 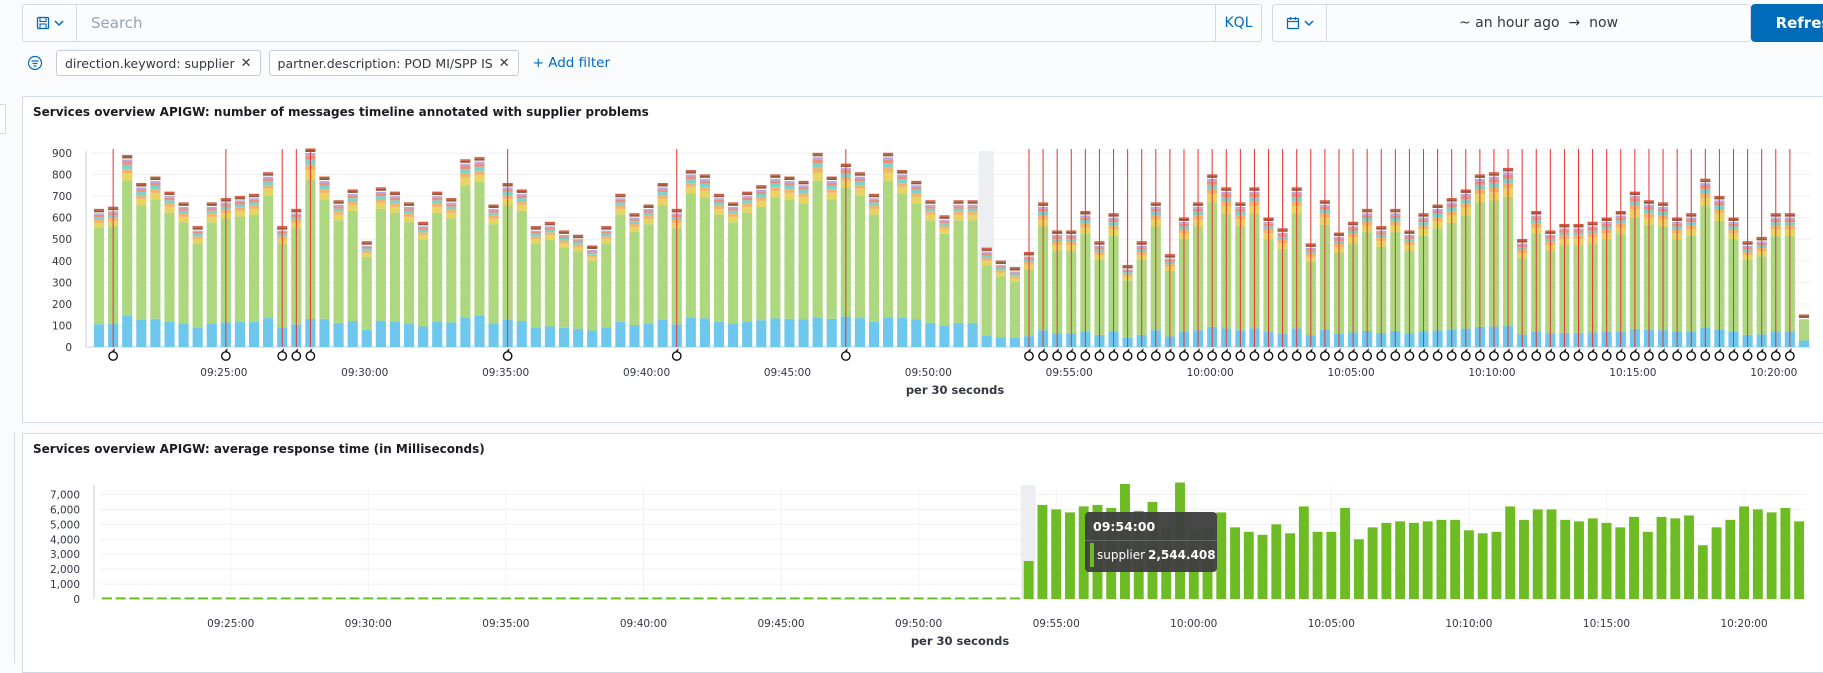 What do you see at coordinates (1121, 555) in the screenshot?
I see `tooltip-series-name: supplier` at bounding box center [1121, 555].